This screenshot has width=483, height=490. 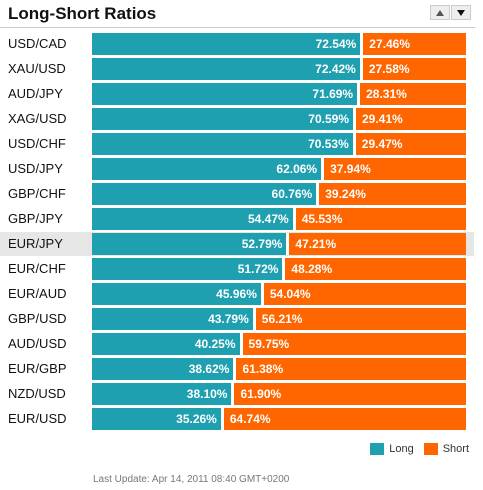 I want to click on sort-down-button, so click(x=461, y=12).